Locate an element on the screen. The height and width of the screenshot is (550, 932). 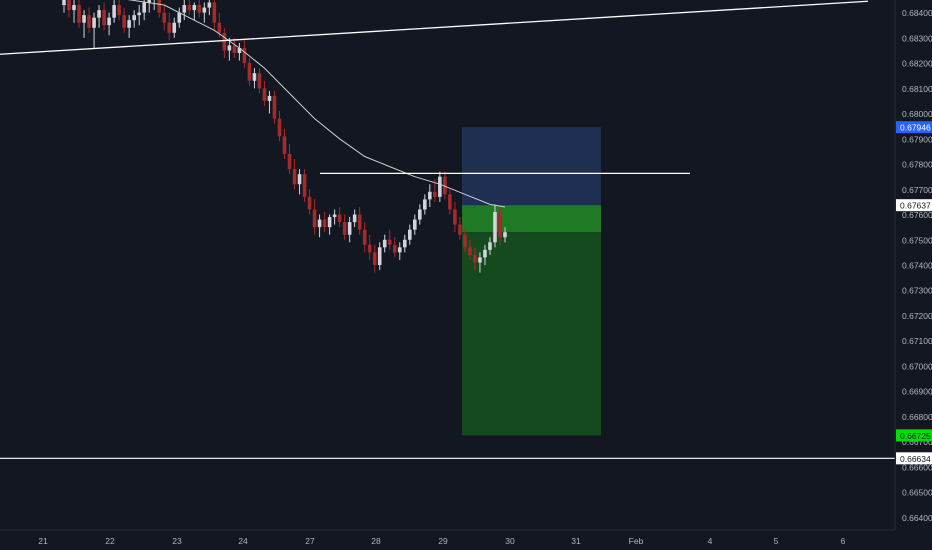
y-tick-label: 0.67700 is located at coordinates (917, 190).